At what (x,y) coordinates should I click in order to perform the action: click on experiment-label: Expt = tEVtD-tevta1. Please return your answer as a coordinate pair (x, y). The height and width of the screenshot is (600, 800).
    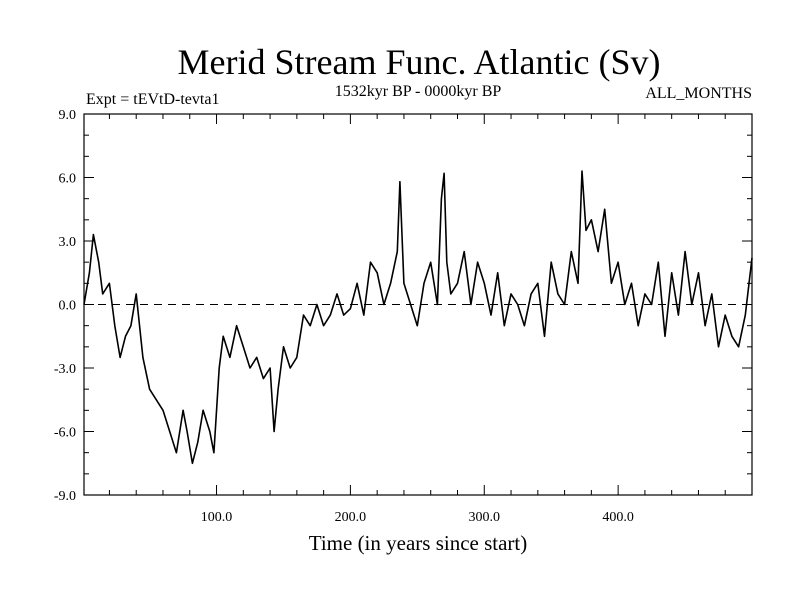
    Looking at the image, I should click on (152, 99).